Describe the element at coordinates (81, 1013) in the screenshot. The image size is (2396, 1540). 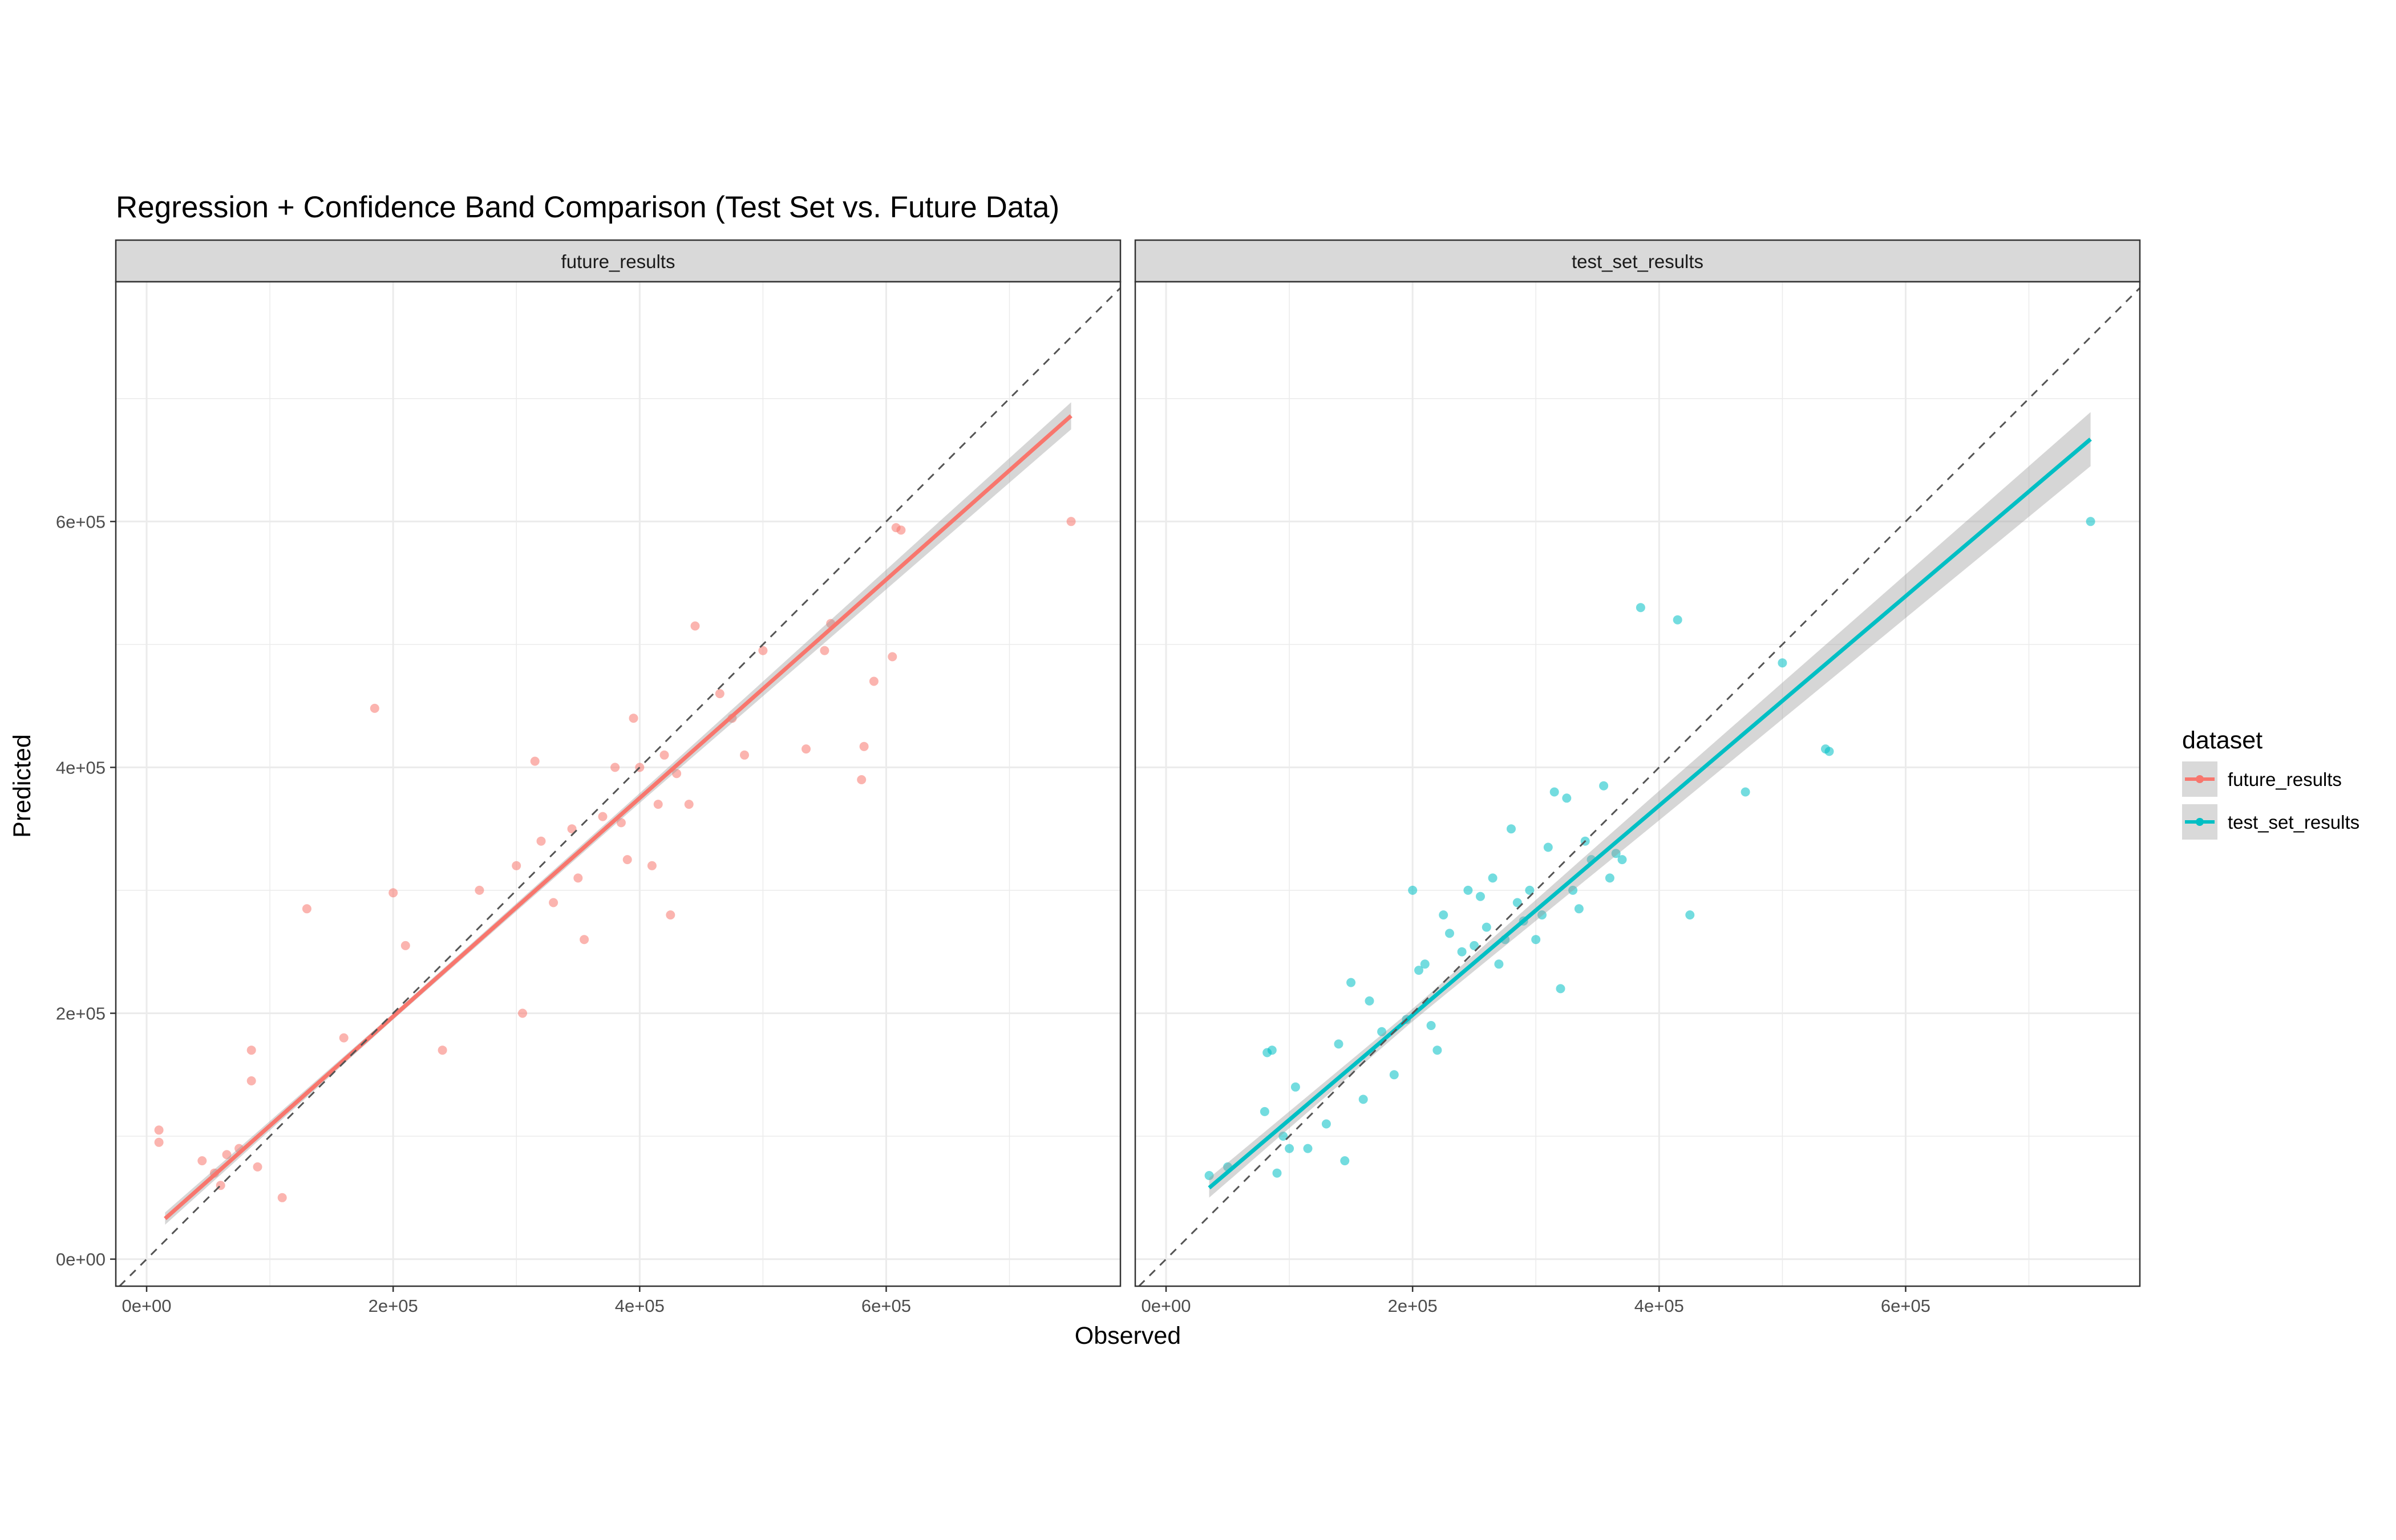
I see `y-tick-label: 2e+05` at that location.